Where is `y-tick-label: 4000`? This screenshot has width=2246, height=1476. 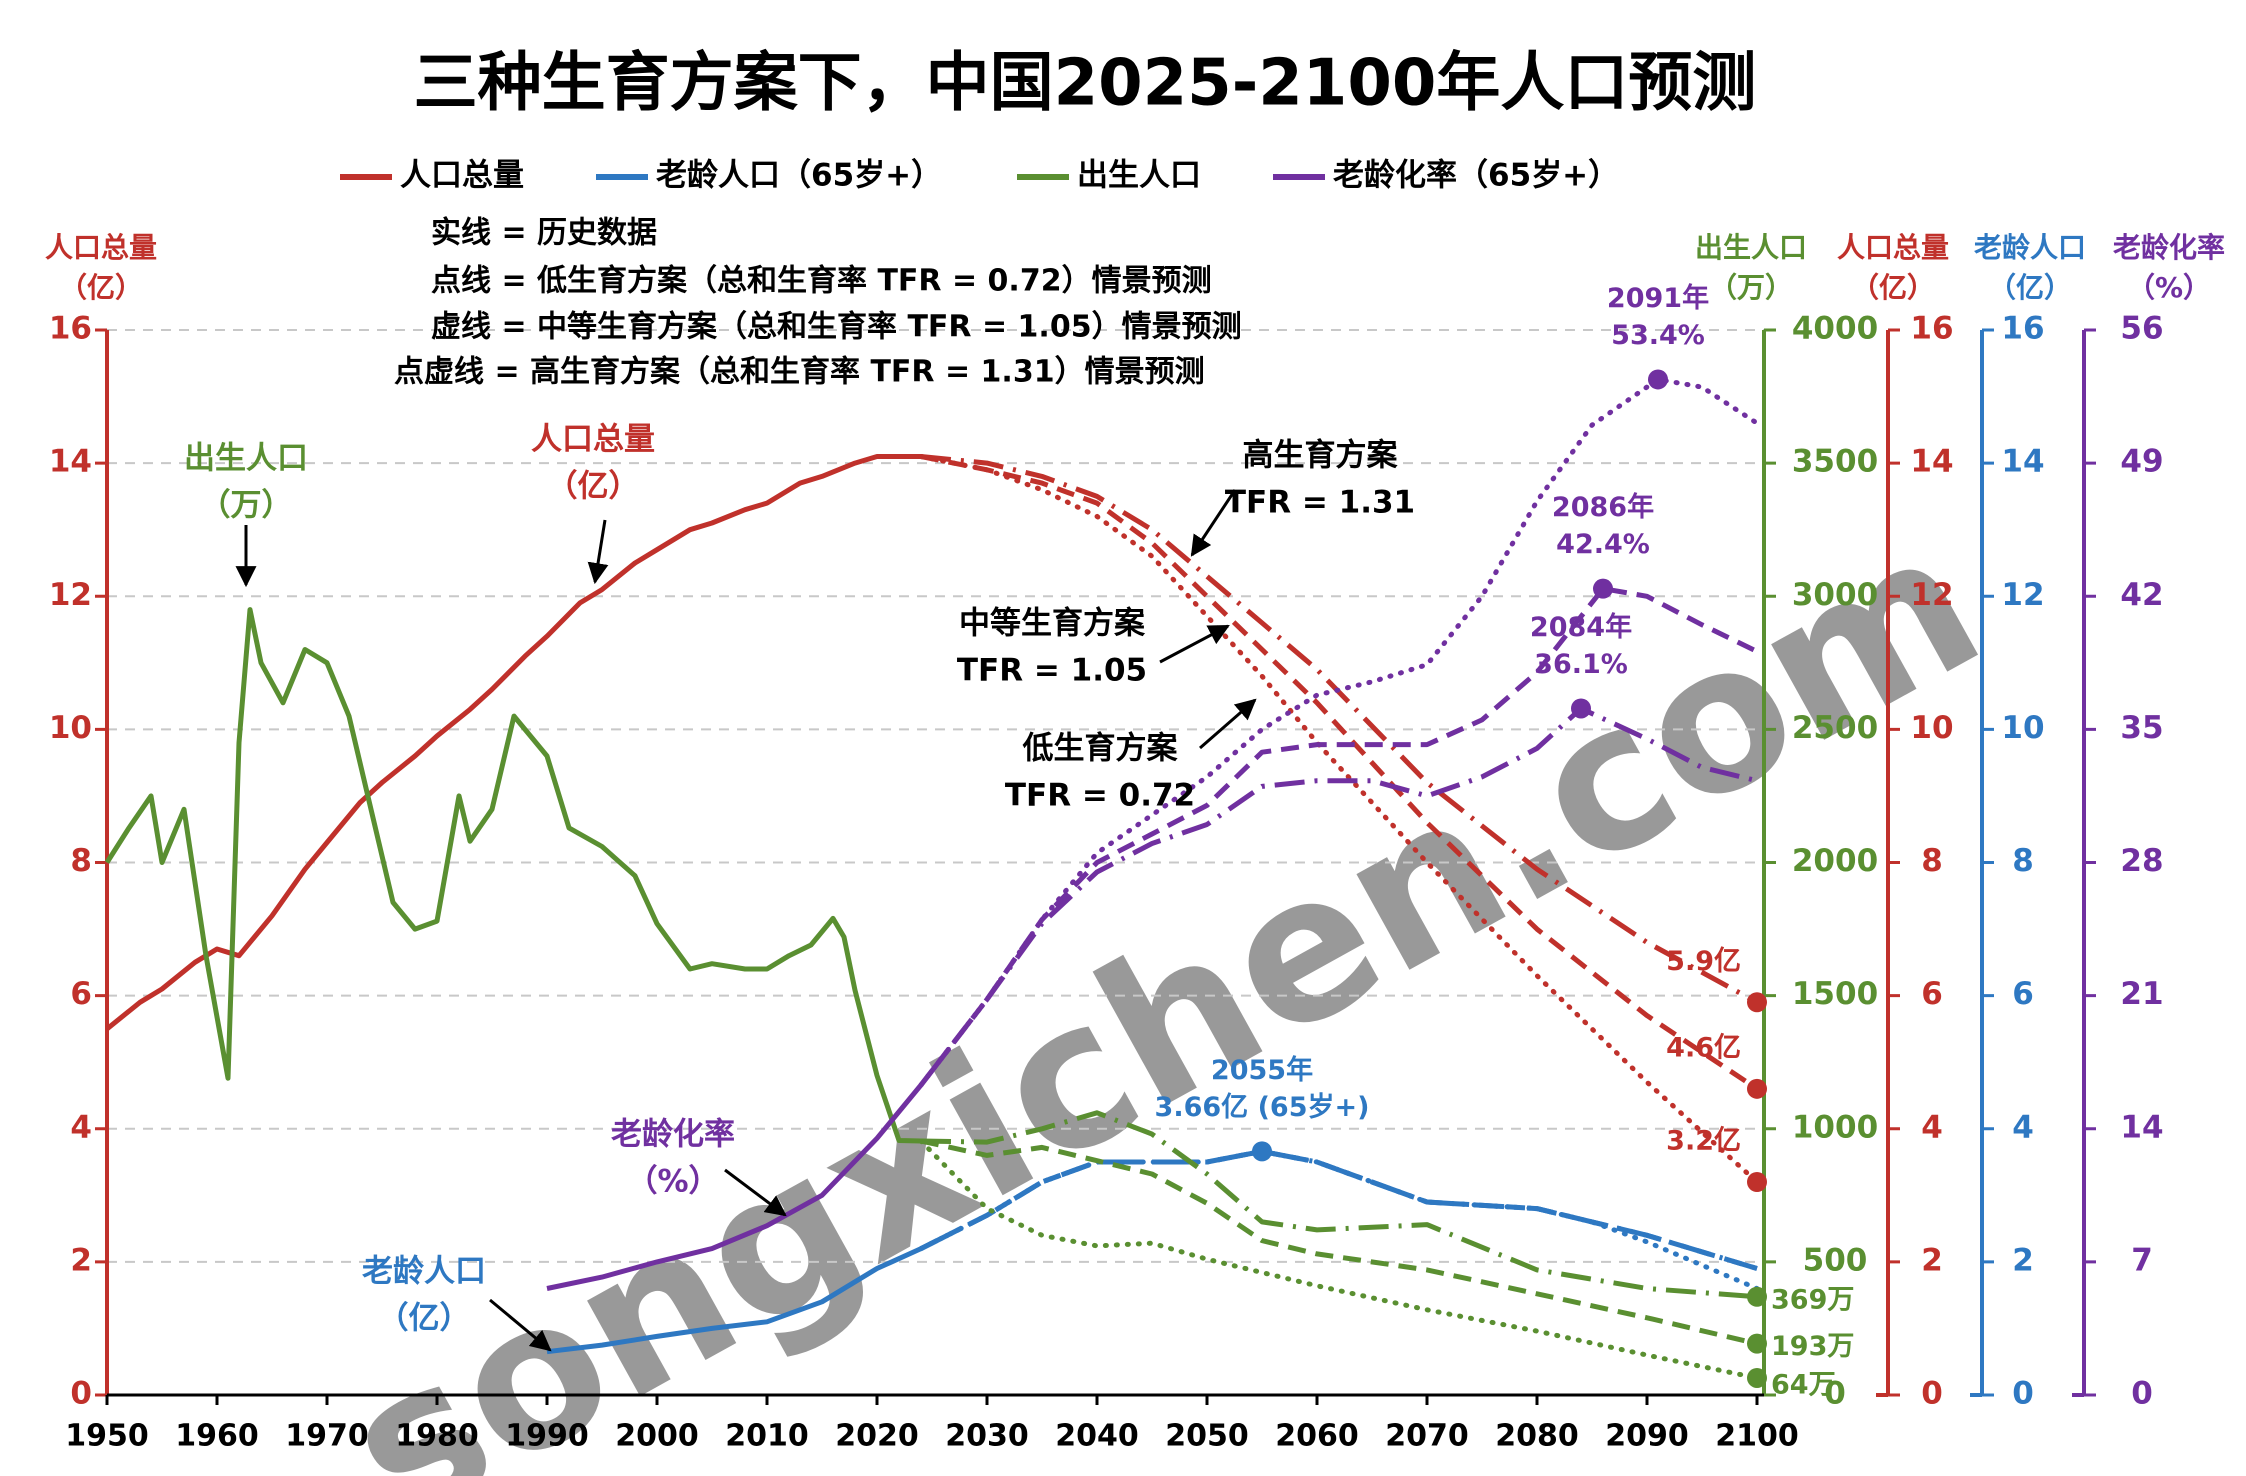 y-tick-label: 4000 is located at coordinates (1835, 329).